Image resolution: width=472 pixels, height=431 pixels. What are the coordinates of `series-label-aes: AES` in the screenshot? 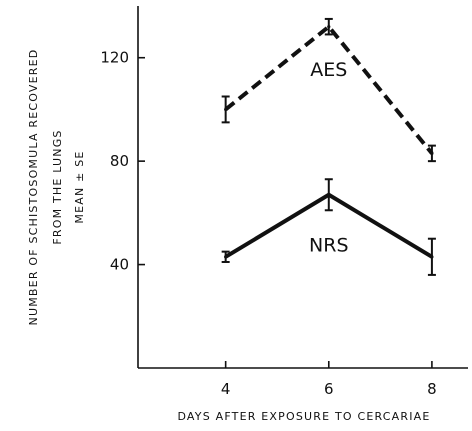 It's located at (328, 70).